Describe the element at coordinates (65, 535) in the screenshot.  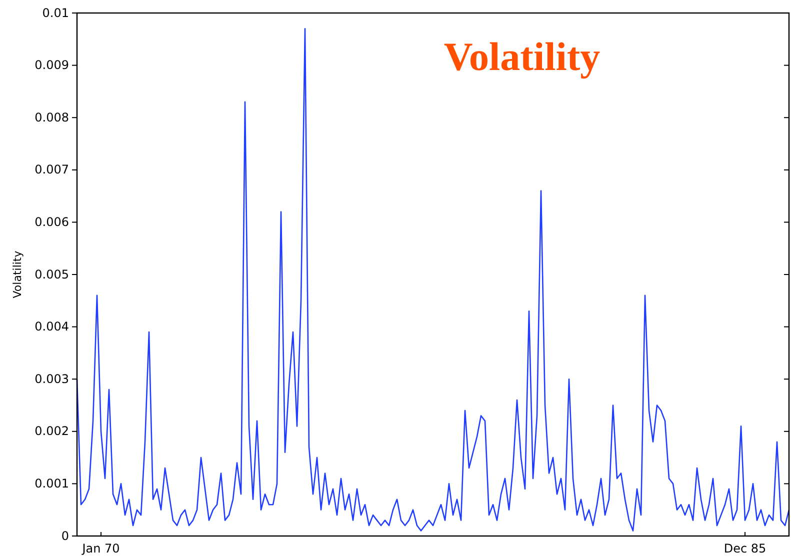
I see `y-tick-label: 0` at that location.